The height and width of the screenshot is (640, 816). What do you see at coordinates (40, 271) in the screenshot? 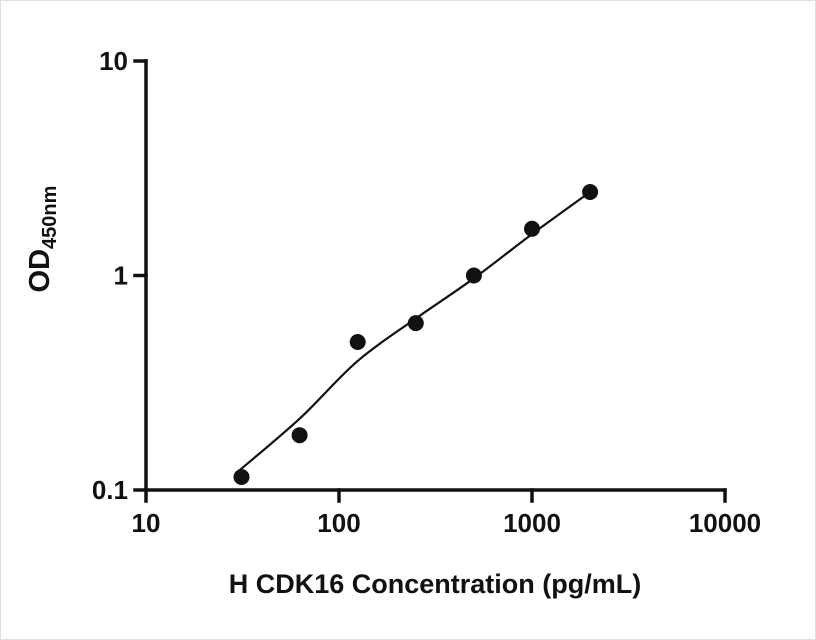
I see `y-axis-title-main: OD` at bounding box center [40, 271].